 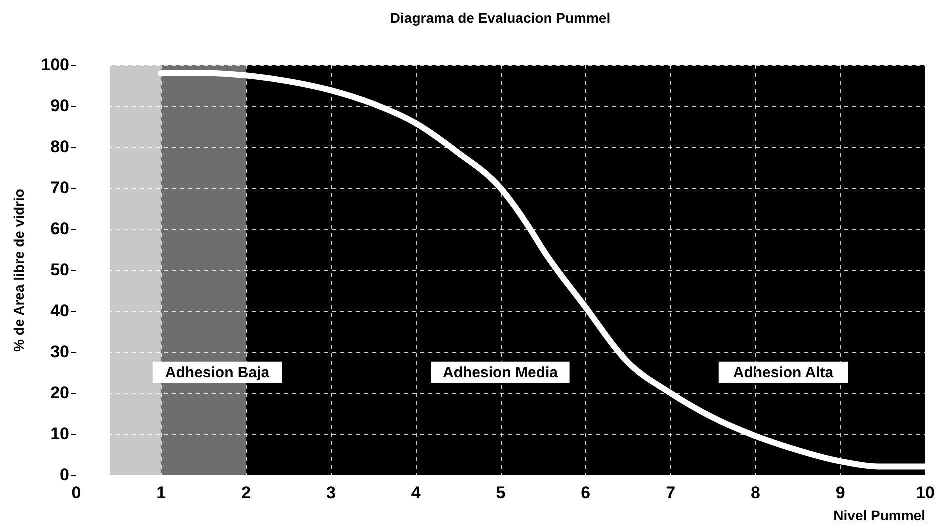 What do you see at coordinates (60, 393) in the screenshot?
I see `y-tick-label: 20` at bounding box center [60, 393].